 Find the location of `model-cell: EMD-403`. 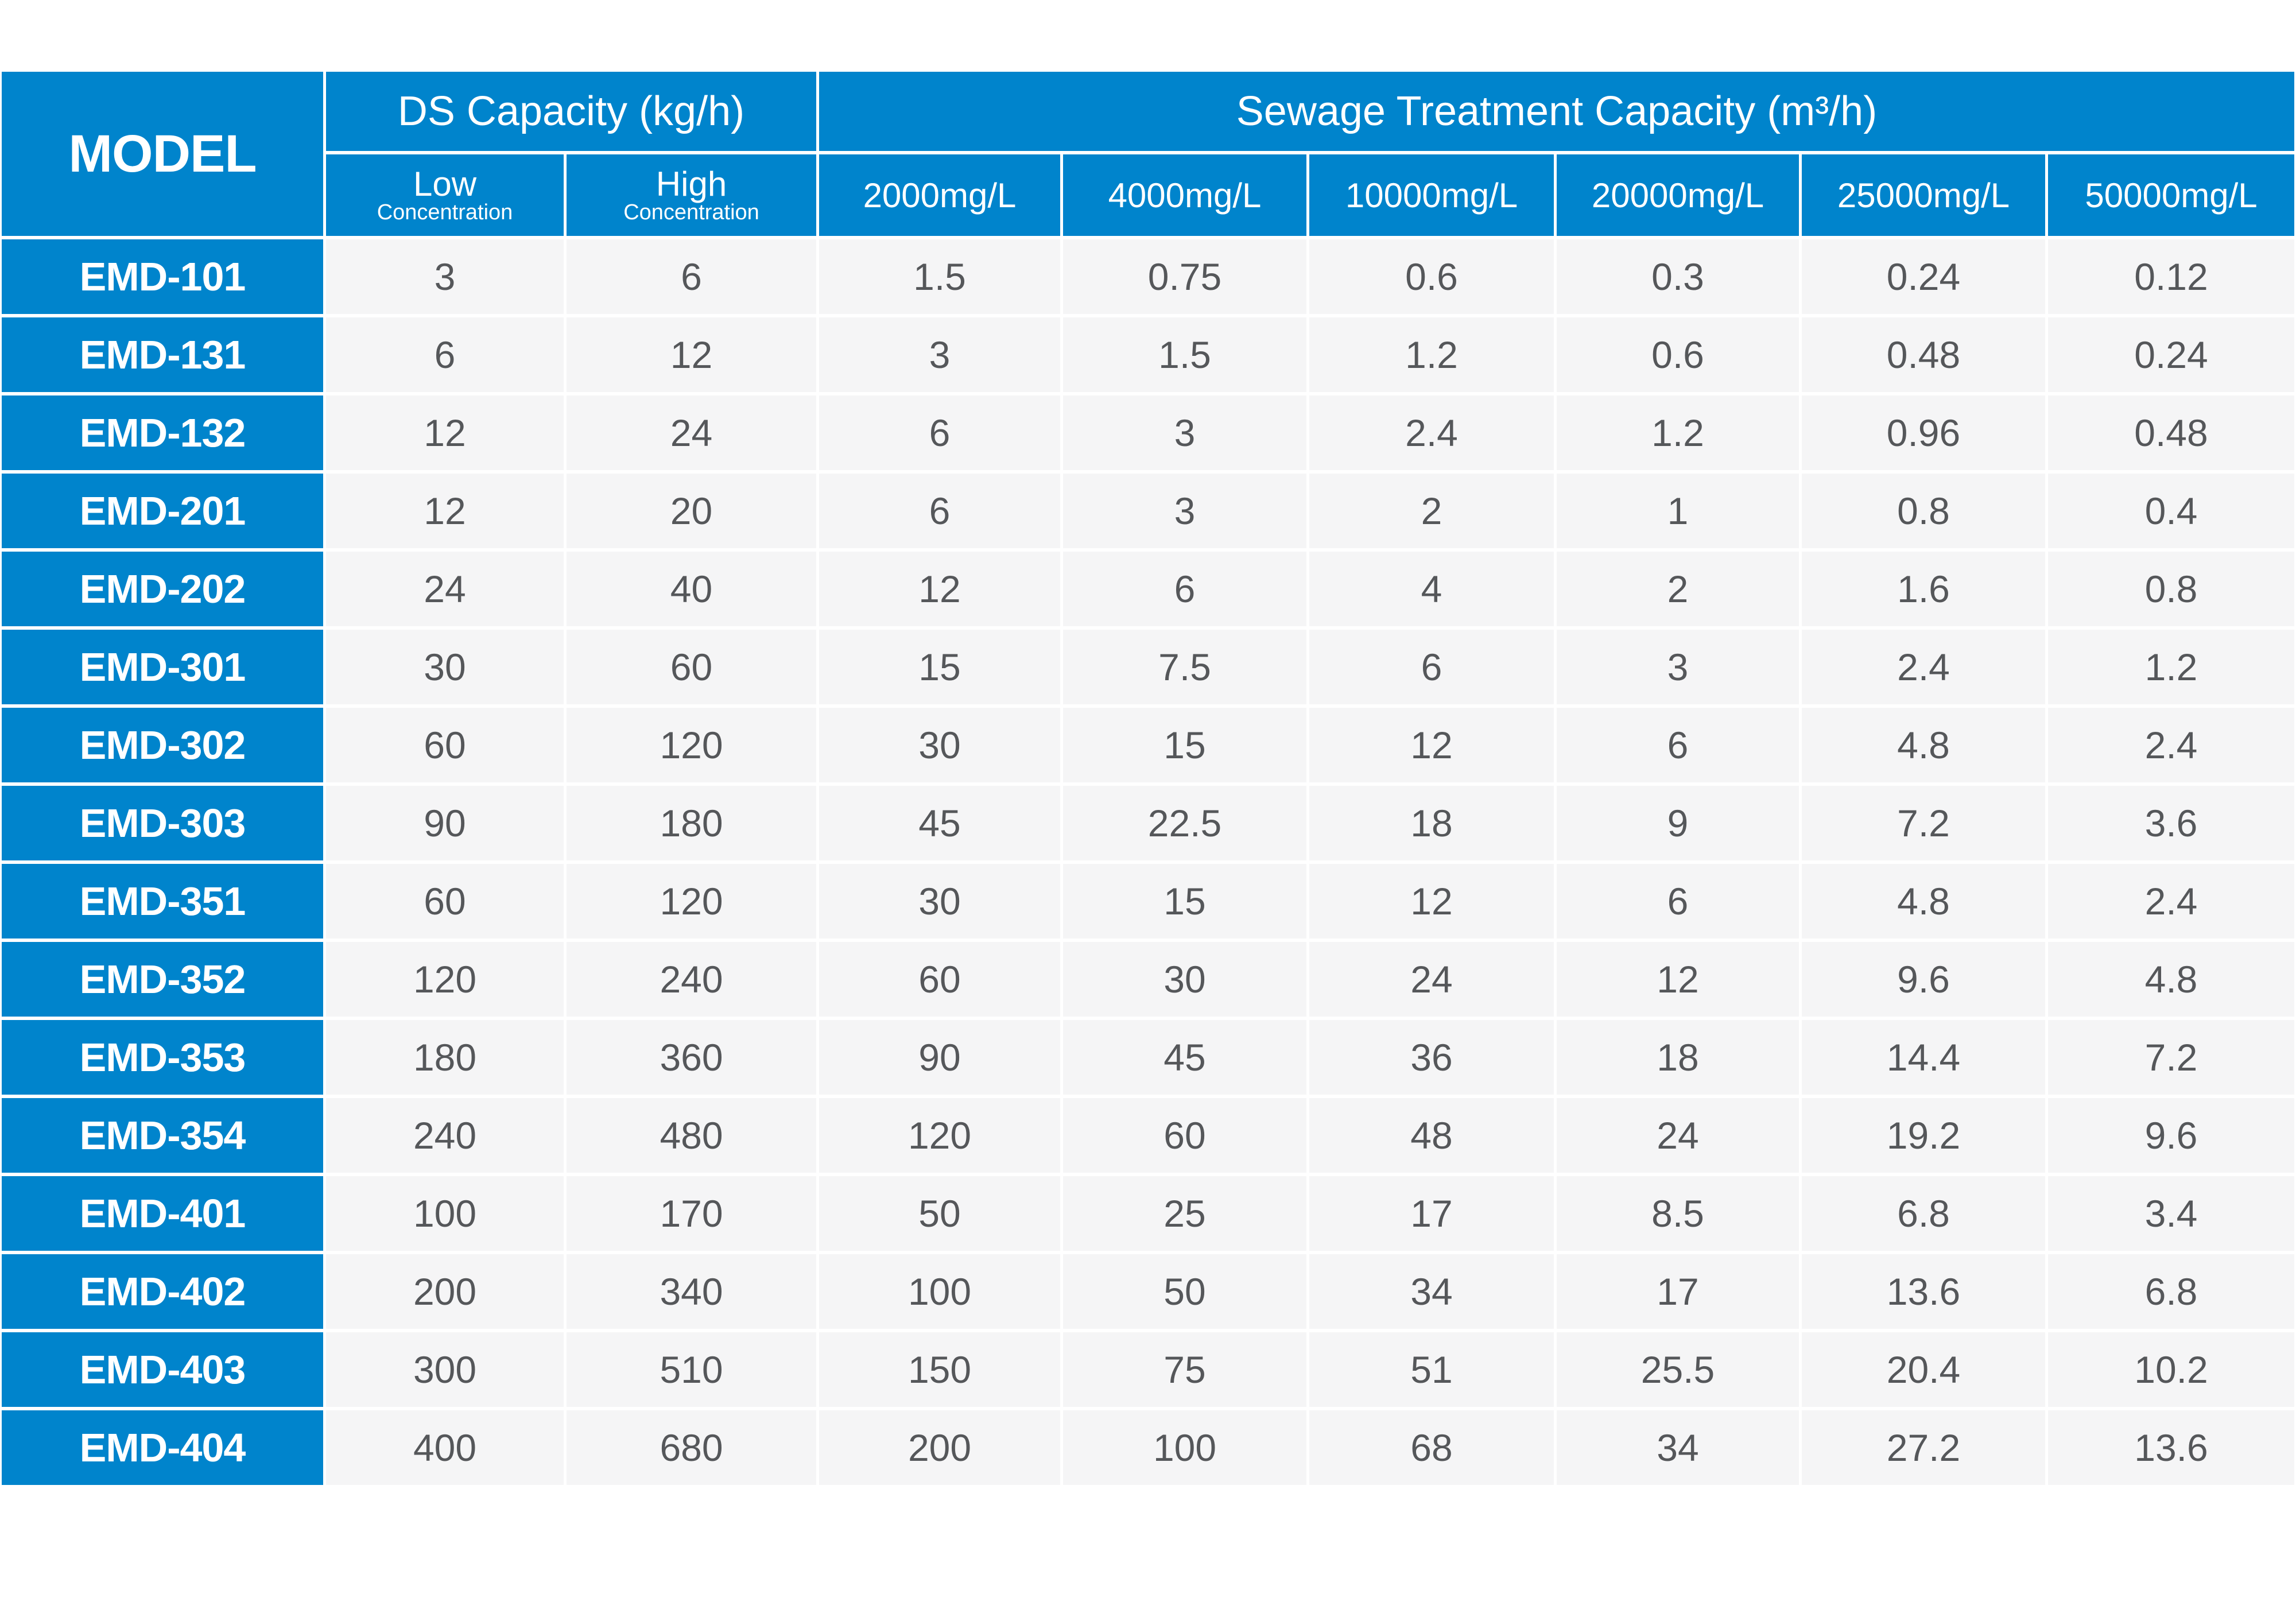

model-cell: EMD-403 is located at coordinates (162, 1369).